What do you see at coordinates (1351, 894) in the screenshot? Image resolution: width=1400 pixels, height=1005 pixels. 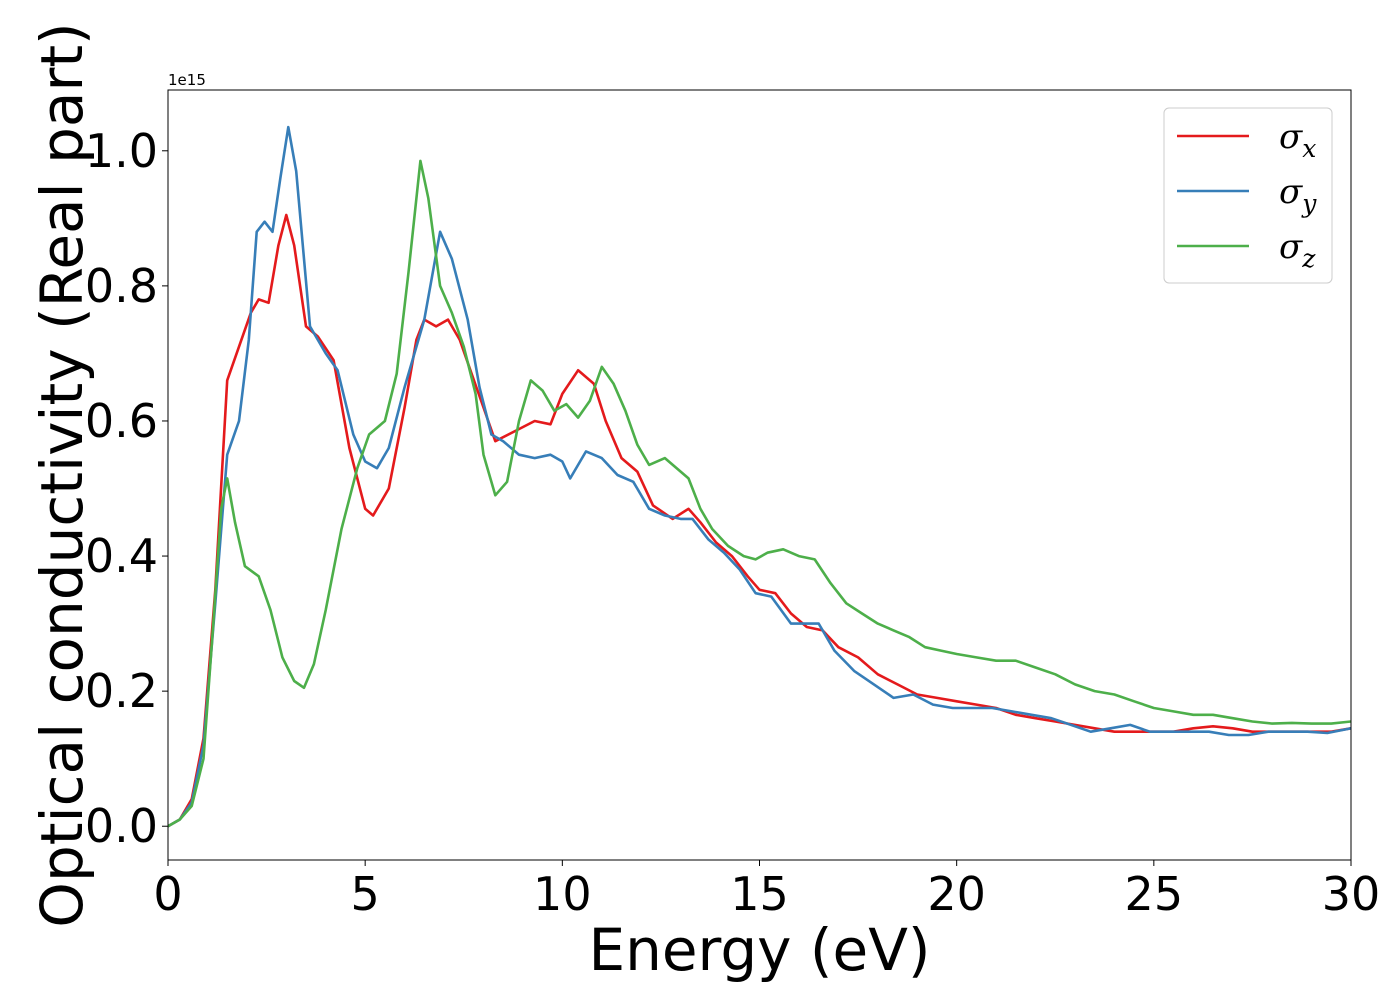 I see `x-tick-label: 30` at bounding box center [1351, 894].